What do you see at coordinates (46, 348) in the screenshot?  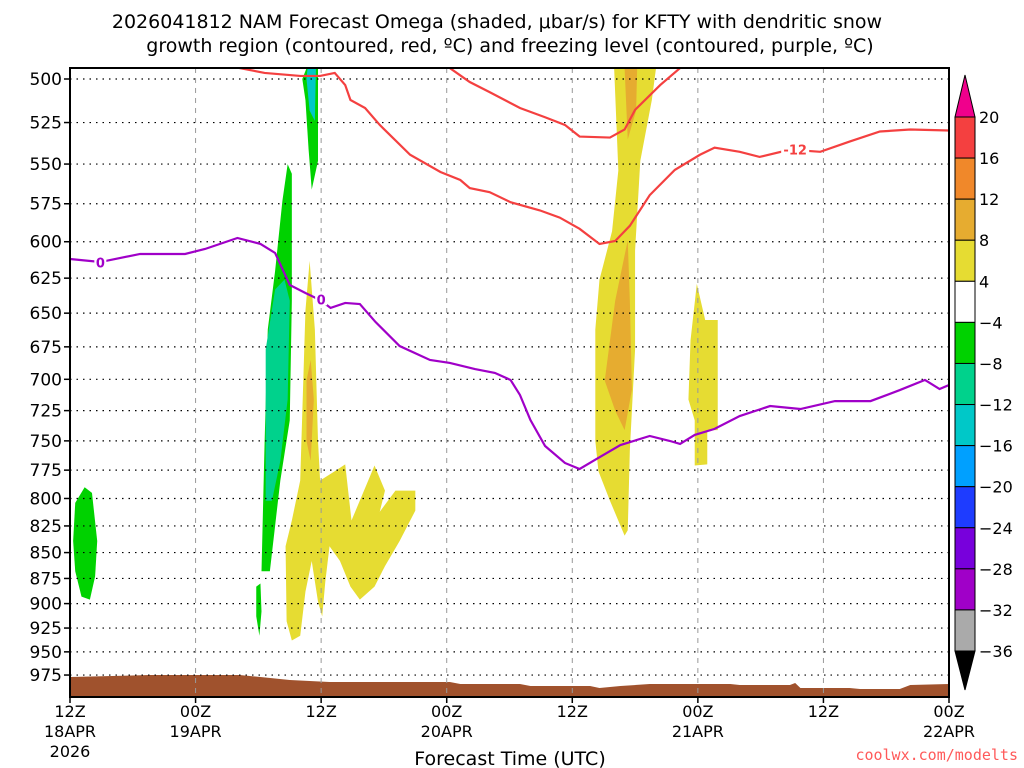 I see `y-tick-label: 675` at bounding box center [46, 348].